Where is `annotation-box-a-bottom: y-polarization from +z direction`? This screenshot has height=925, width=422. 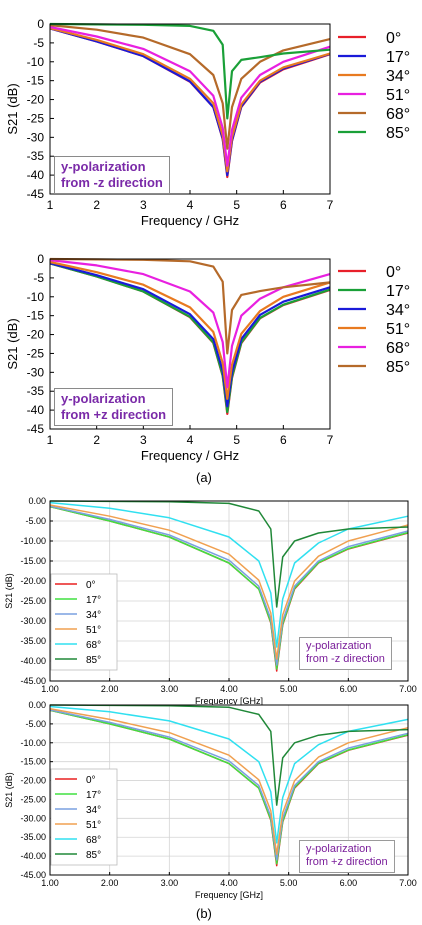
annotation-box-a-bottom: y-polarization from +z direction is located at coordinates (114, 407).